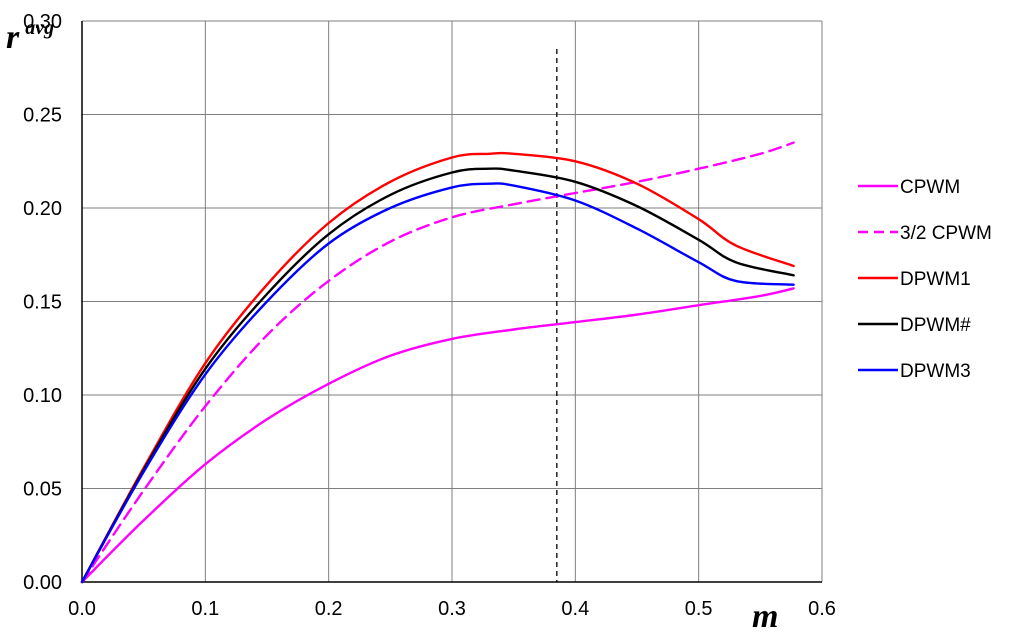  I want to click on x-tick-label: 0.1, so click(205, 609).